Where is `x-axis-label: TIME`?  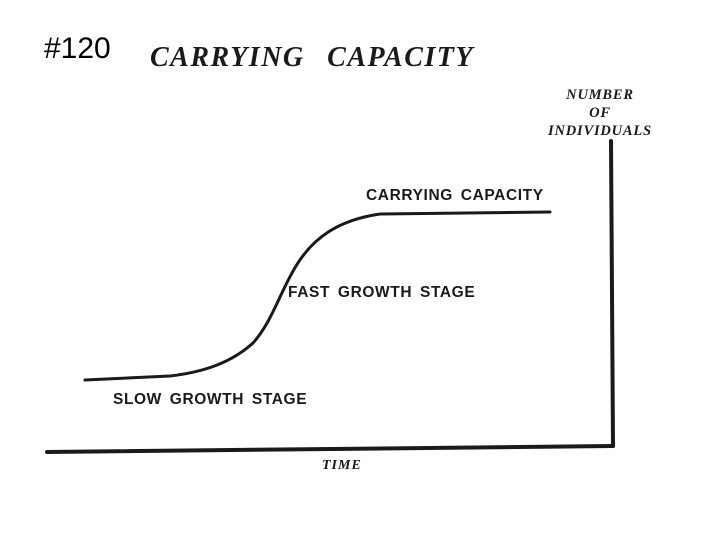 x-axis-label: TIME is located at coordinates (342, 465).